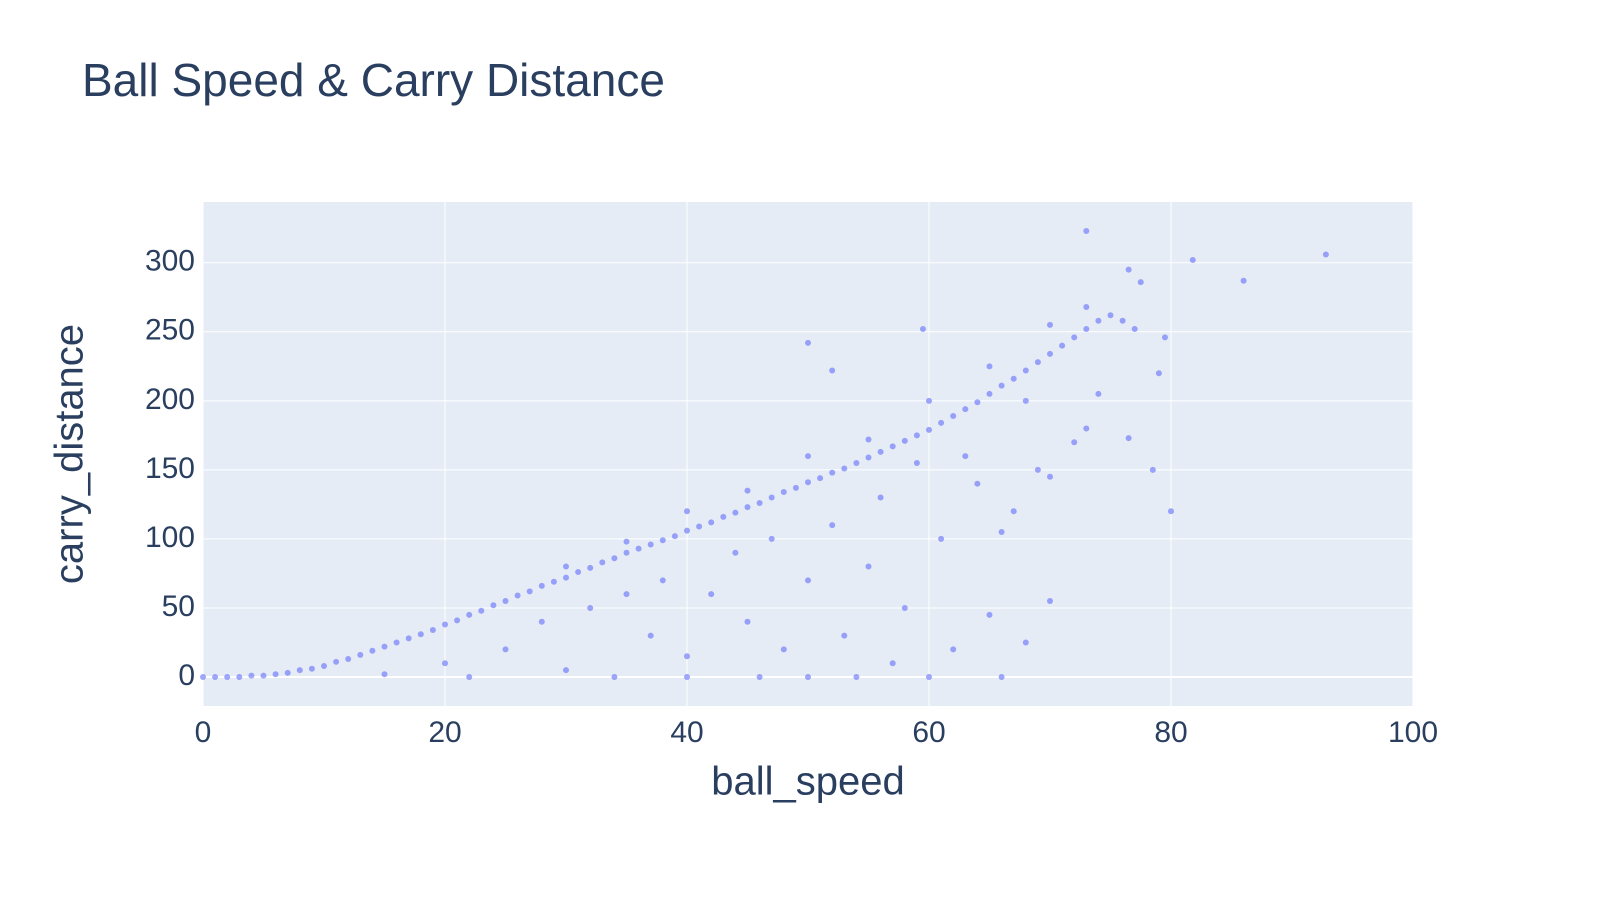 This screenshot has width=1600, height=905. Describe the element at coordinates (170, 330) in the screenshot. I see `y-tick-label: 250` at that location.